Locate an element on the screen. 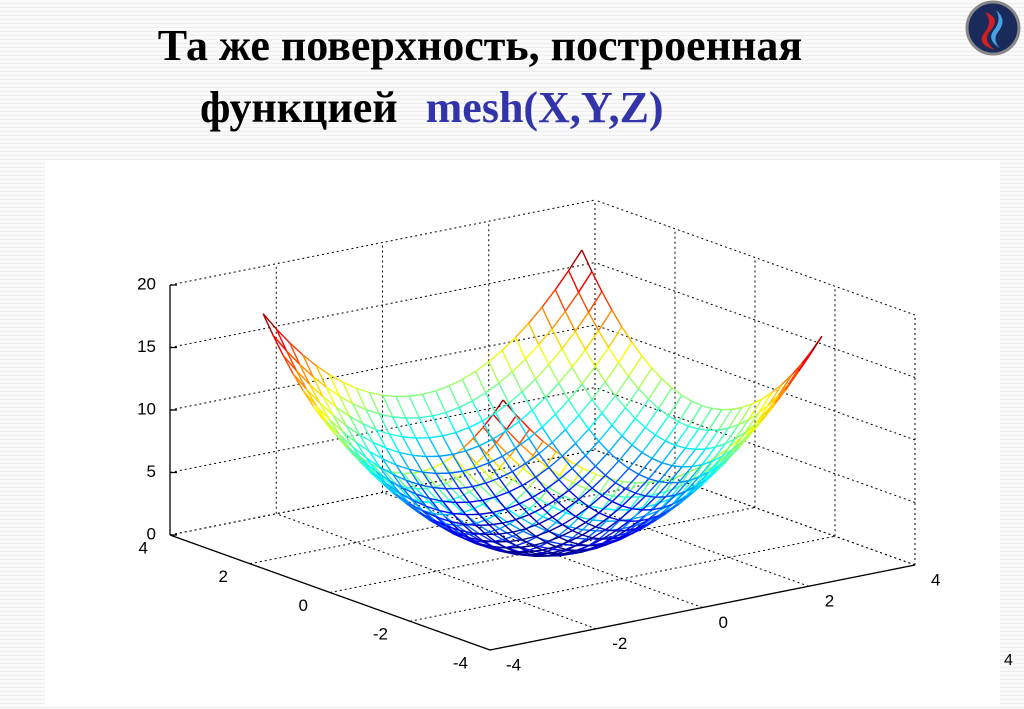 Image resolution: width=1024 pixels, height=709 pixels. b-tick-label: -2 is located at coordinates (619, 643).